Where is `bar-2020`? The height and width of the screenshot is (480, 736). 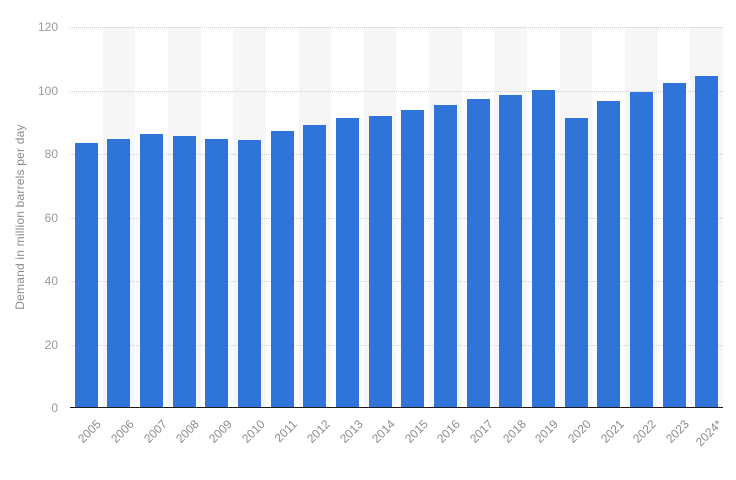
bar-2020 is located at coordinates (576, 262).